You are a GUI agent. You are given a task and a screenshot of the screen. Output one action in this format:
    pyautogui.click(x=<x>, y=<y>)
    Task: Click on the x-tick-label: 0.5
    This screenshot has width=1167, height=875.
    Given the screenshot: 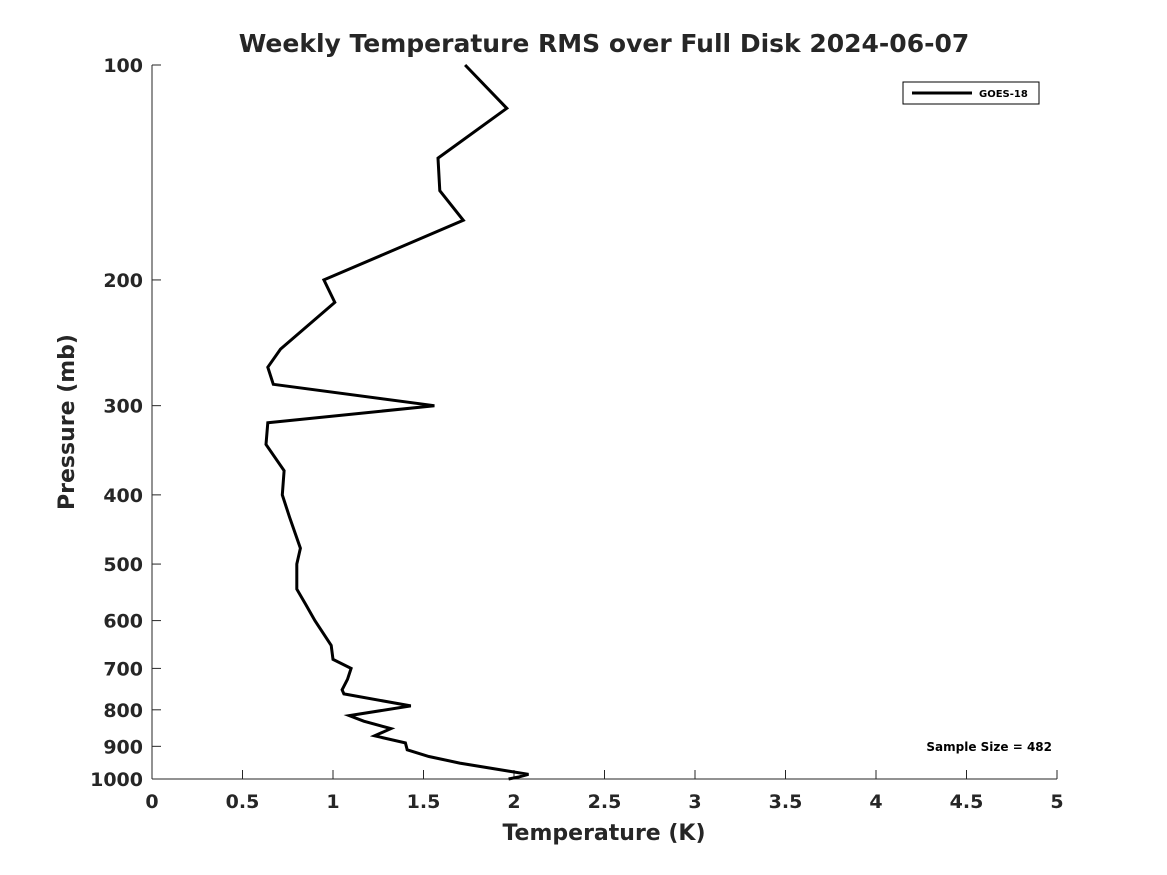 What is the action you would take?
    pyautogui.click(x=243, y=802)
    